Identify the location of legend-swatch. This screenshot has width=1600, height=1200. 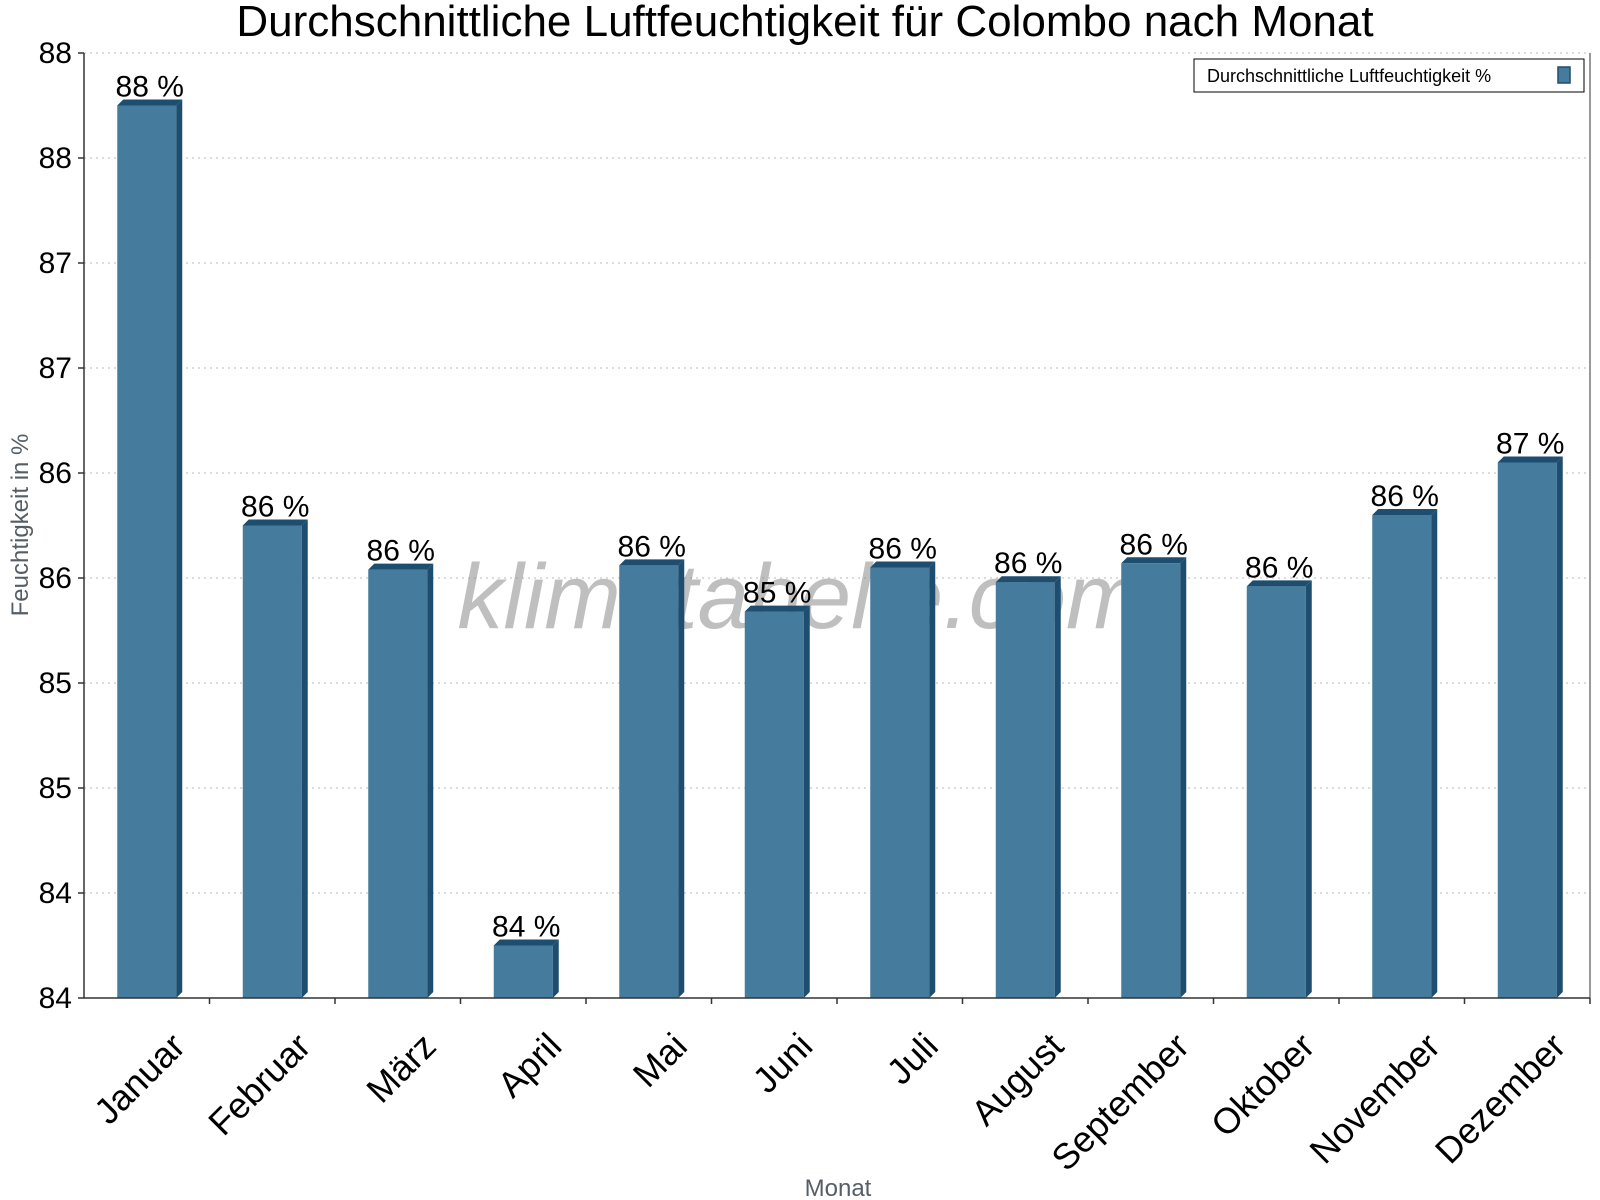
(1564, 75).